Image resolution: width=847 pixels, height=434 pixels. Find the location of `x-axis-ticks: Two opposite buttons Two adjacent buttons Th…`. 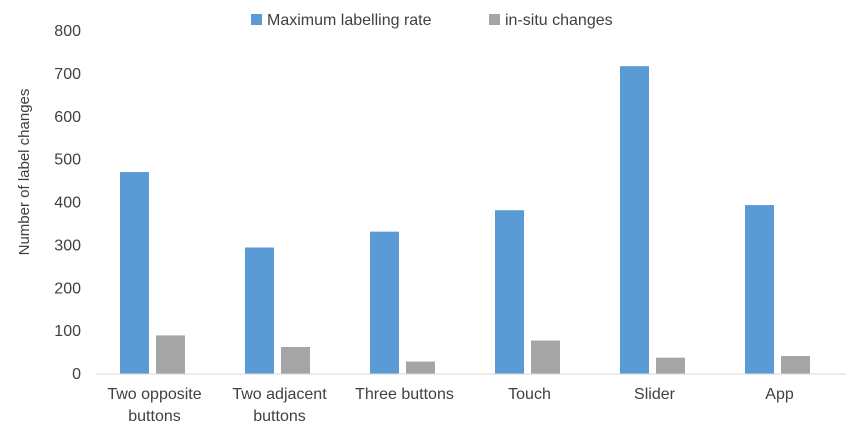

x-axis-ticks: Two opposite buttons Two adjacent buttons Th… is located at coordinates (450, 405).